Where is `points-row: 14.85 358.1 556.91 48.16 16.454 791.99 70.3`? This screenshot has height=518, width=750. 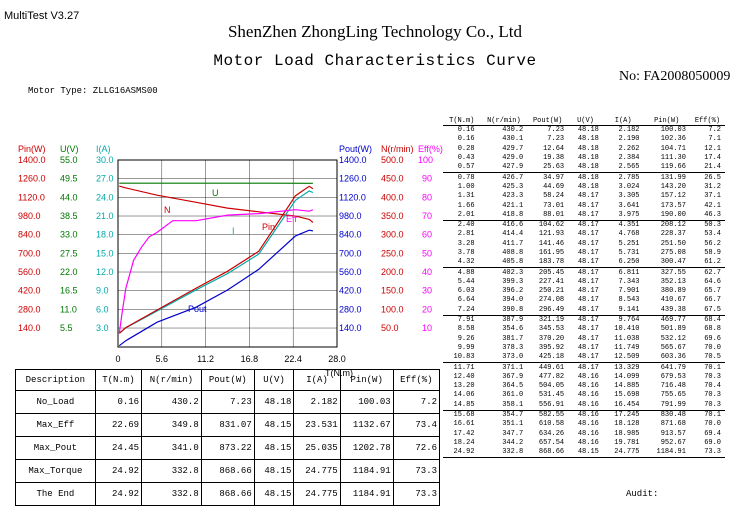
points-row: 14.85 358.1 556.91 48.16 16.454 791.99 70.3 is located at coordinates (584, 405).